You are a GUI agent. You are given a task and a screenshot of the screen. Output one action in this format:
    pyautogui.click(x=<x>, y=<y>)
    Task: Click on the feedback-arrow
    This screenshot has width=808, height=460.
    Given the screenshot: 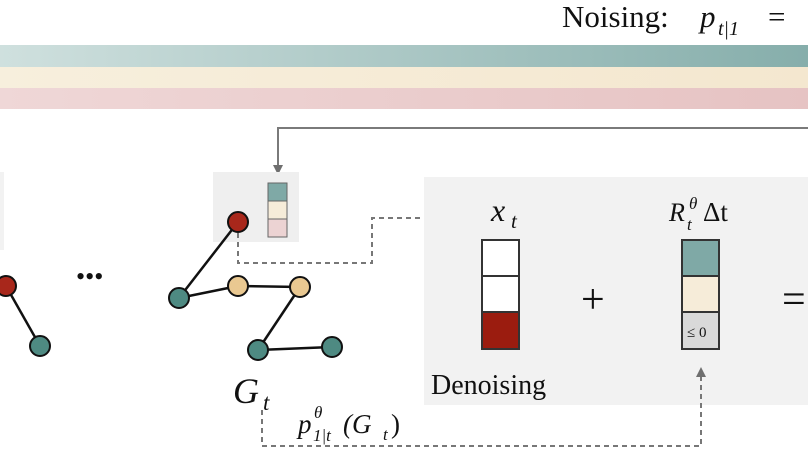 What is the action you would take?
    pyautogui.click(x=540, y=151)
    